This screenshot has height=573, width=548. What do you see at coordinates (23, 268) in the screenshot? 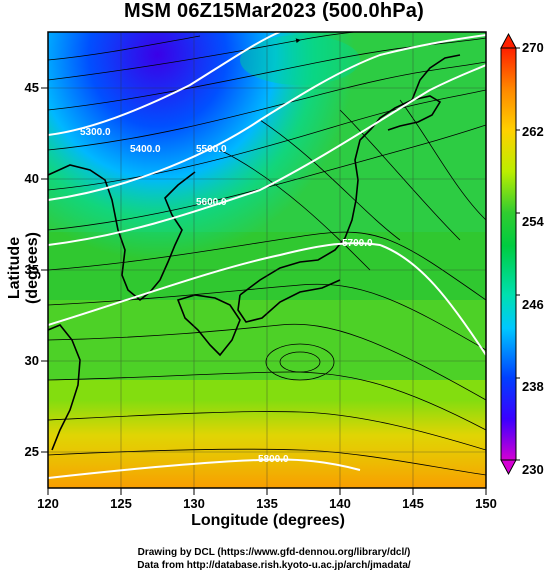
I see `y-axis-label: Latitude (degrees)` at bounding box center [23, 268].